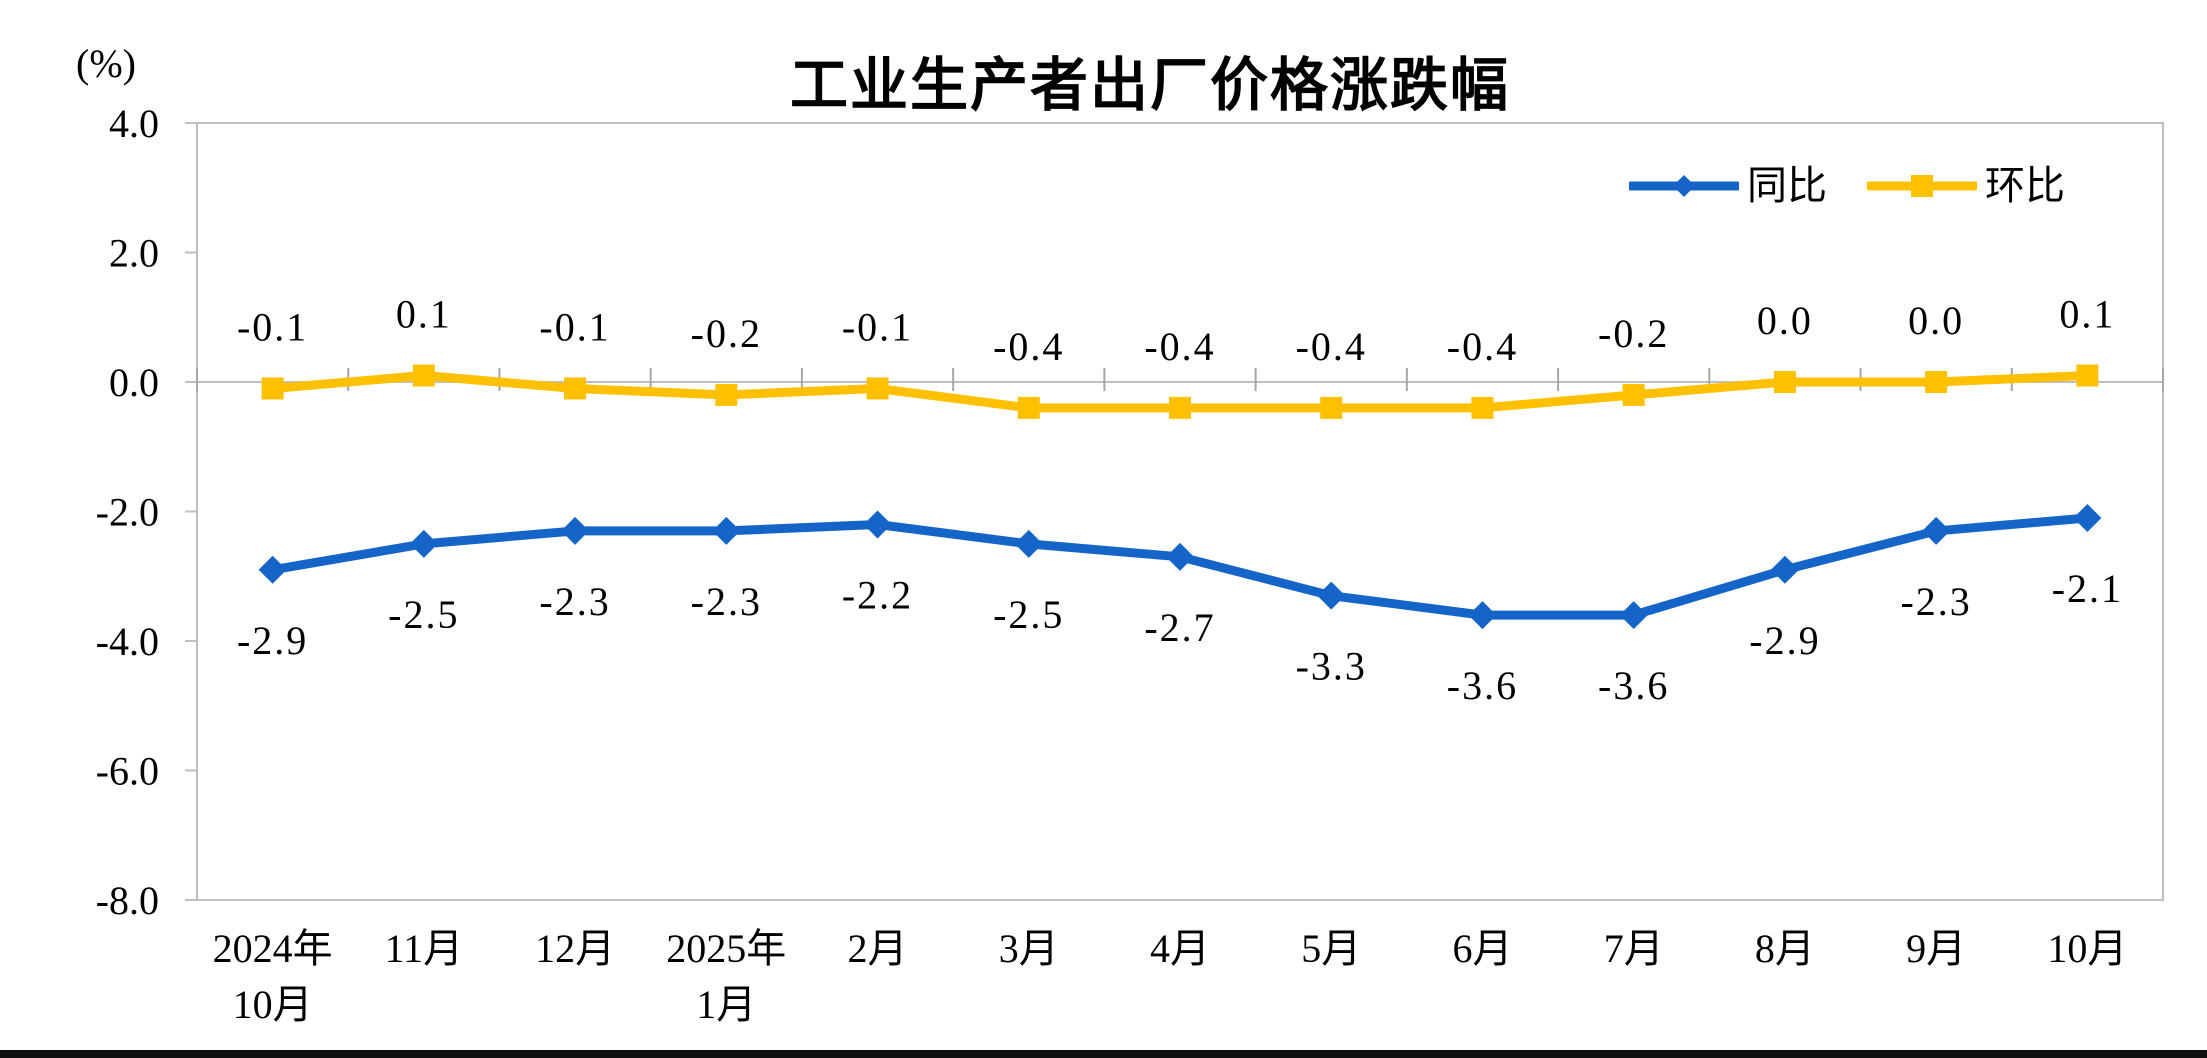 Image resolution: width=2207 pixels, height=1058 pixels. What do you see at coordinates (1785, 948) in the screenshot?
I see `x-category-label: 8月` at bounding box center [1785, 948].